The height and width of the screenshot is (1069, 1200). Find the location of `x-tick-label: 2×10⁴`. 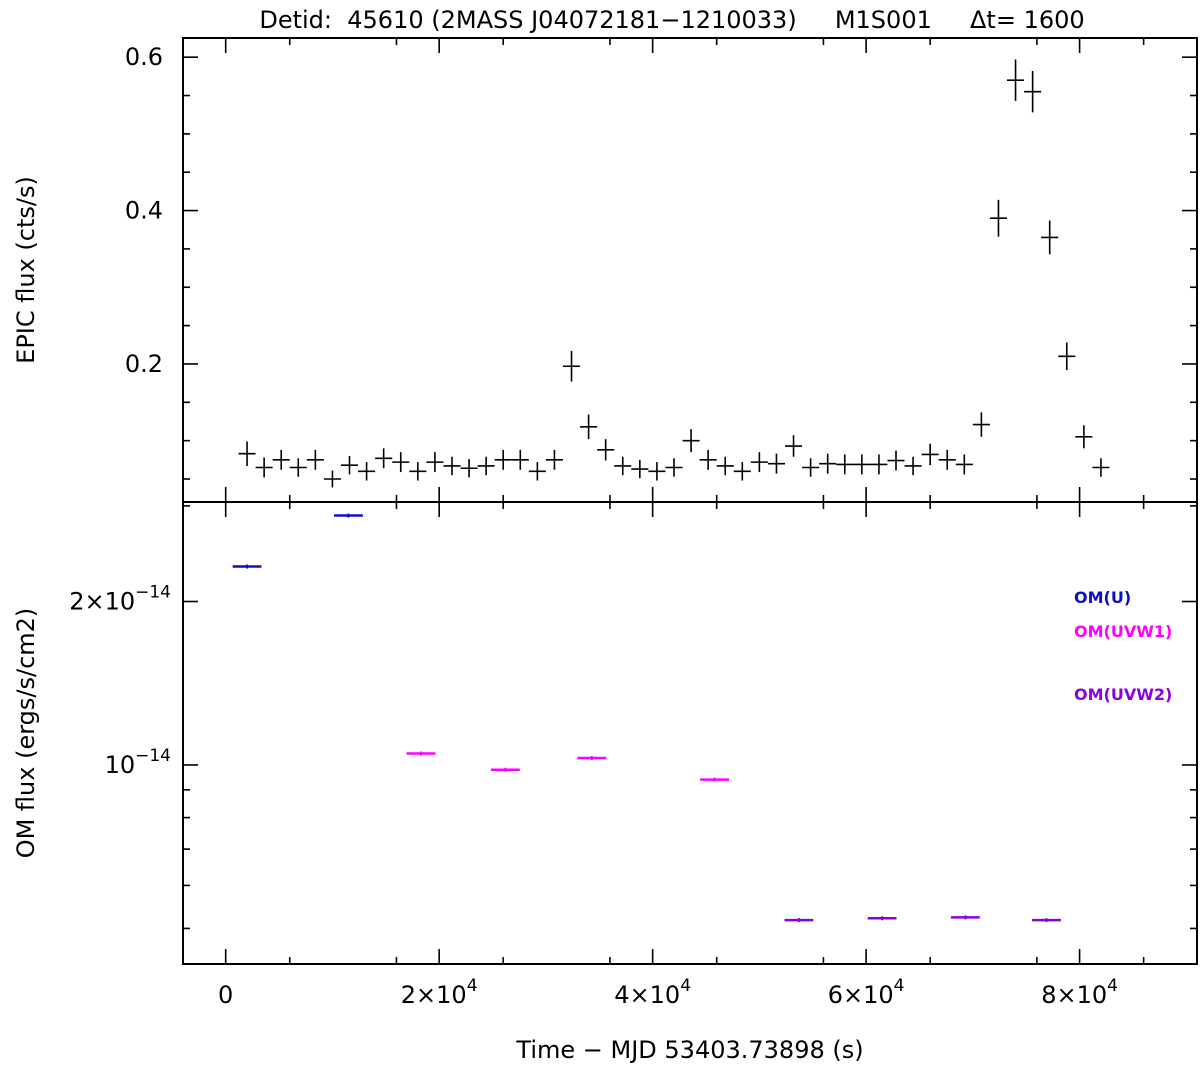

x-tick-label: 2×10⁴ is located at coordinates (439, 992).